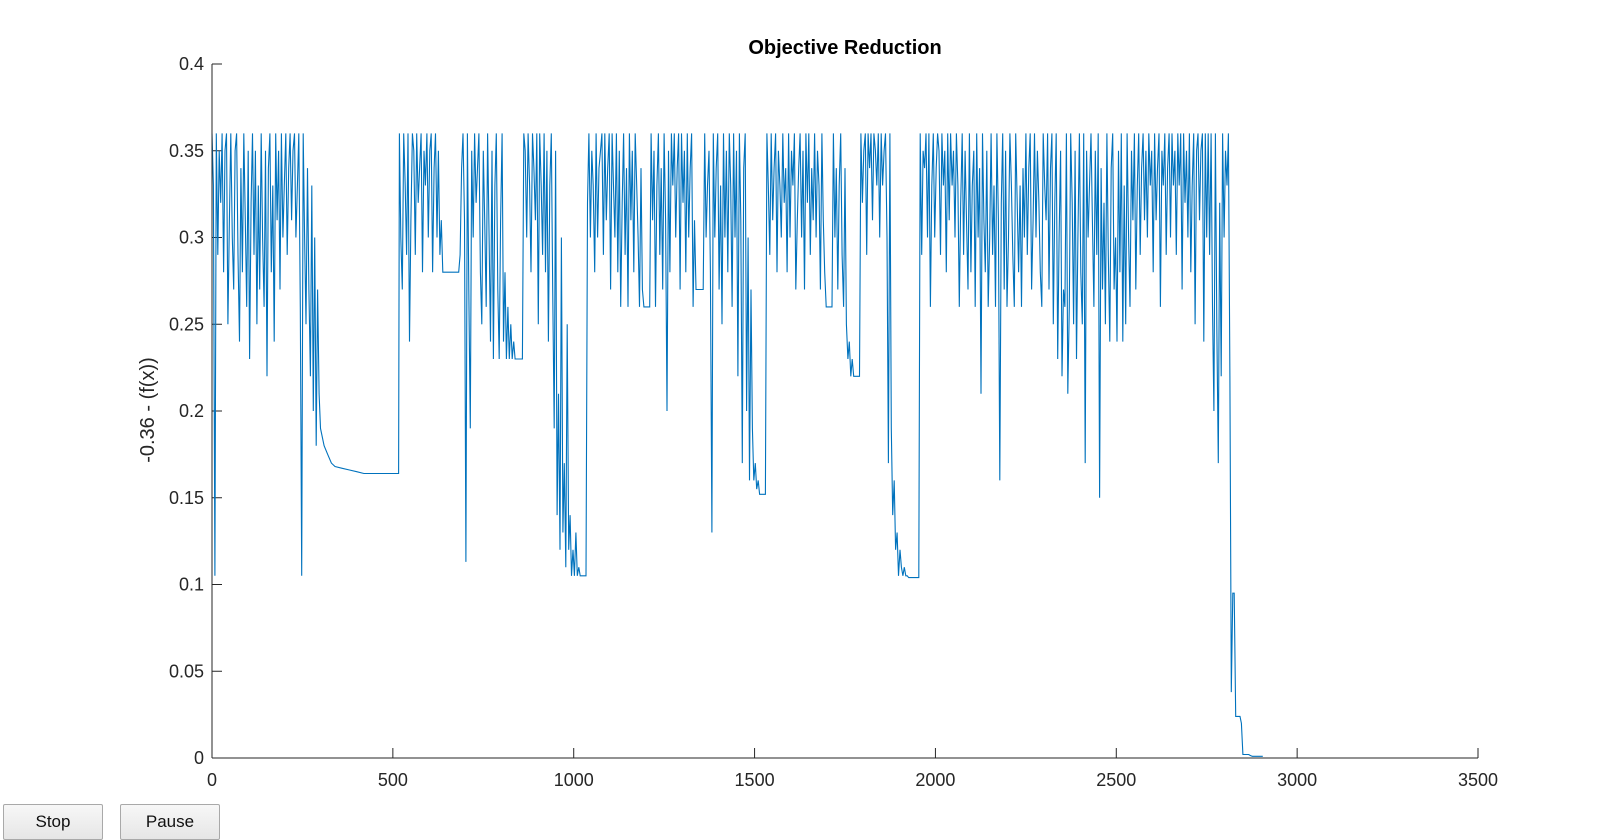  Describe the element at coordinates (191, 585) in the screenshot. I see `y-tick-label: 0.1` at that location.